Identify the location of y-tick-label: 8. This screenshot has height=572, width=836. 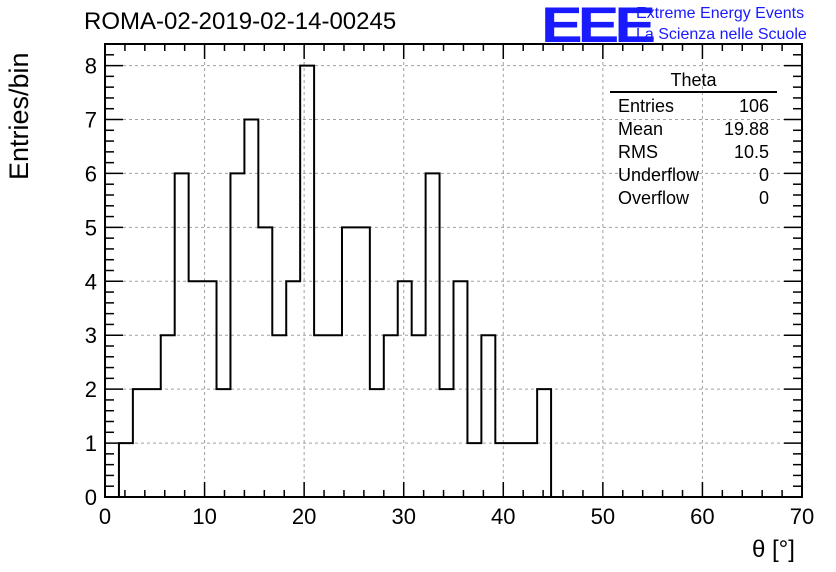
(91, 66).